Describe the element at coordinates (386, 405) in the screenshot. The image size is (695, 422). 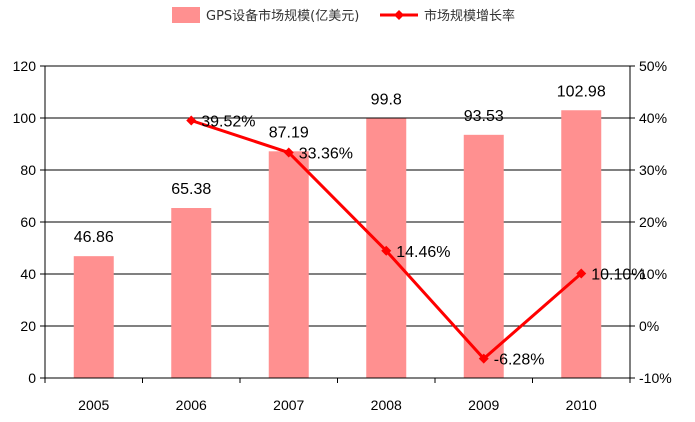
I see `category-label-2008: 2008` at that location.